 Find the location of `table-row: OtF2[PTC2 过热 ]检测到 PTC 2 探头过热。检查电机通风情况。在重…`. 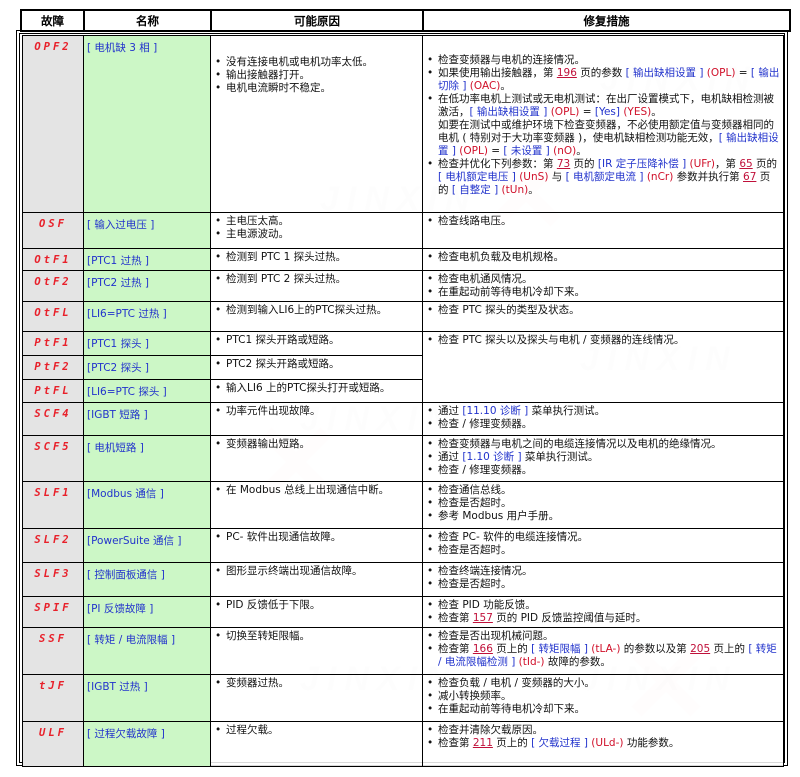

table-row: OtF2[PTC2 过热 ]检测到 PTC 2 探头过热。检查电机通风情况。在重… is located at coordinates (403, 286).